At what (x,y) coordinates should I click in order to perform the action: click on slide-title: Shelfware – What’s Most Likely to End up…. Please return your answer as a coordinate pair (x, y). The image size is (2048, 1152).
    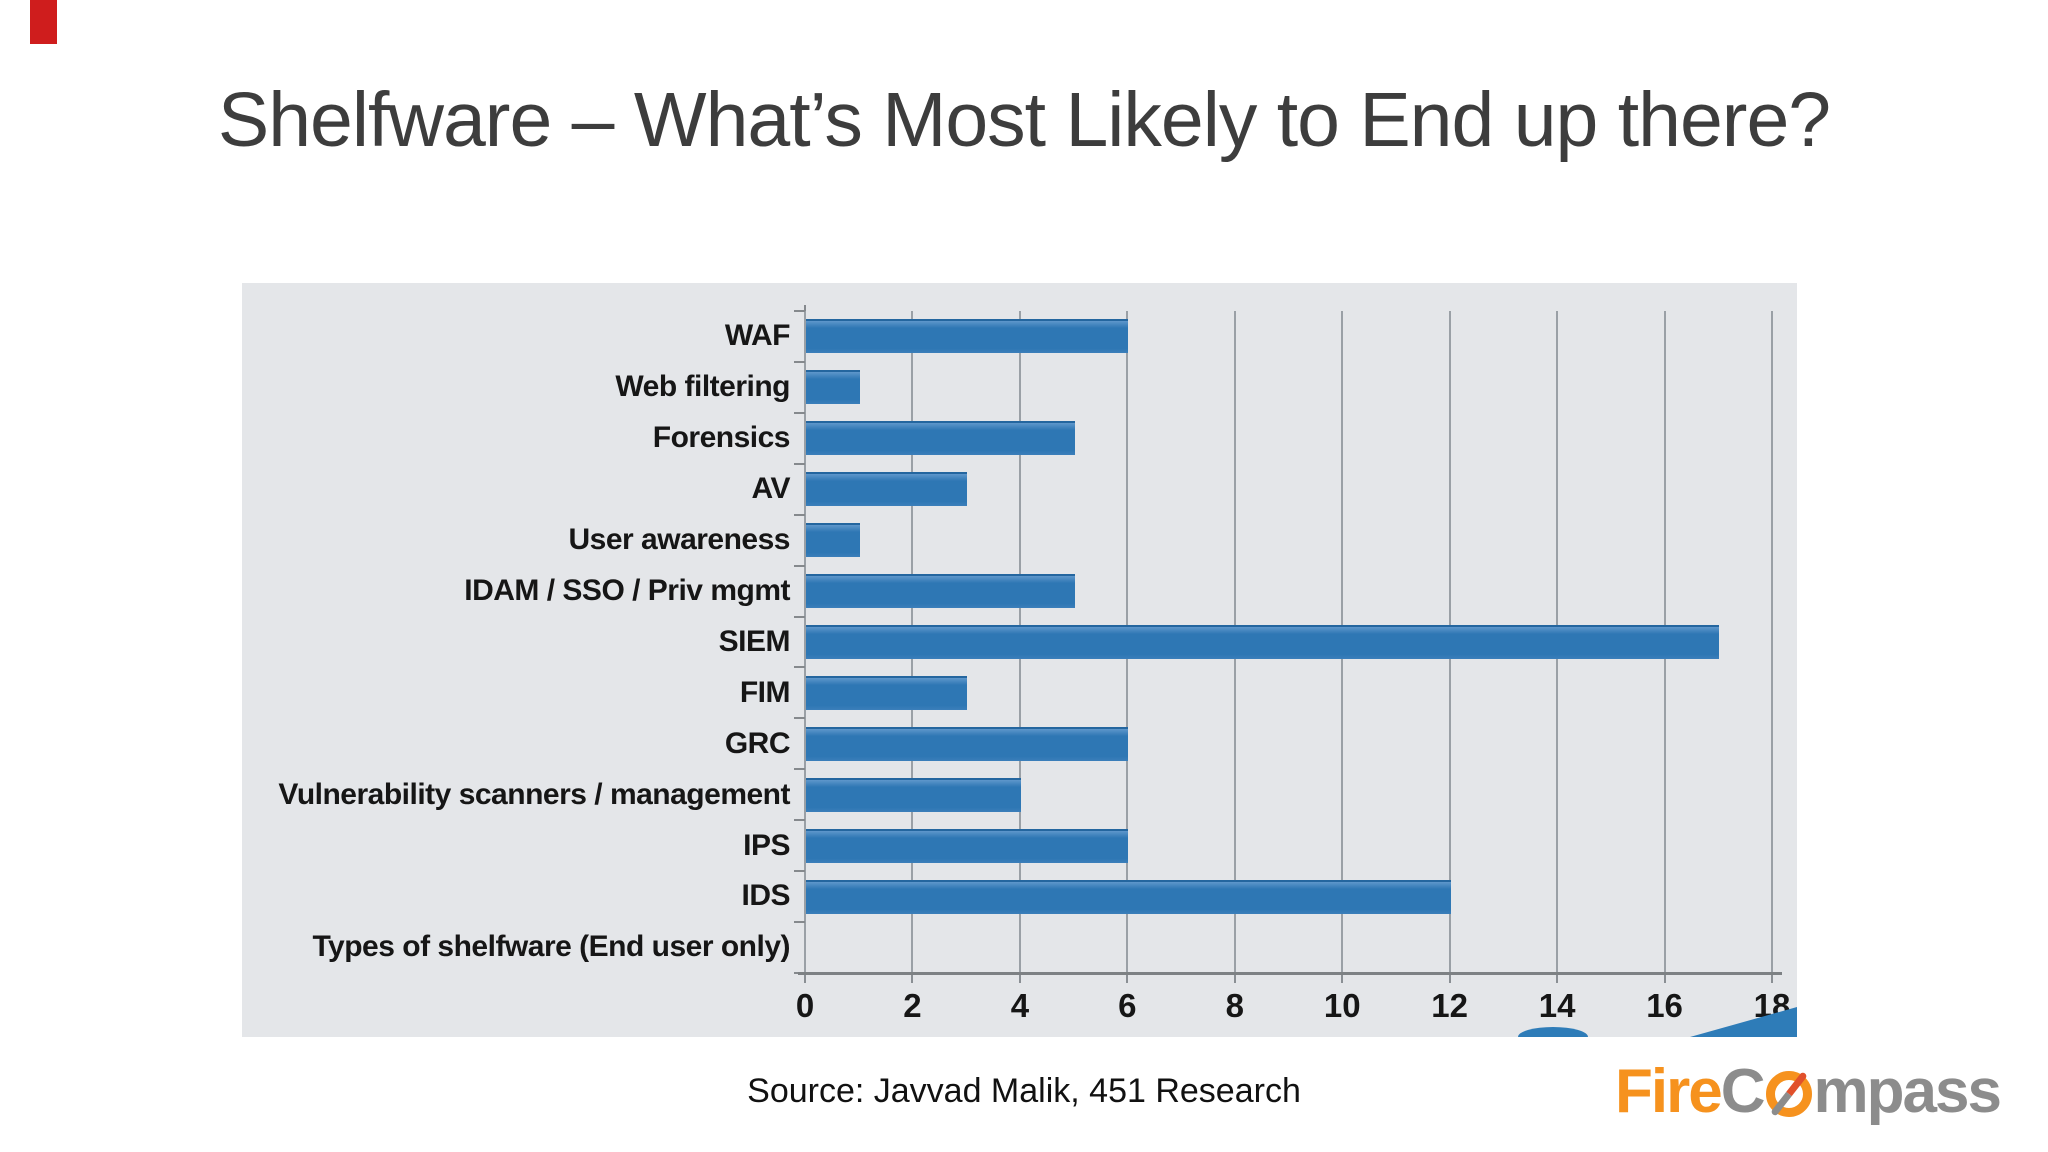
    Looking at the image, I should click on (1024, 120).